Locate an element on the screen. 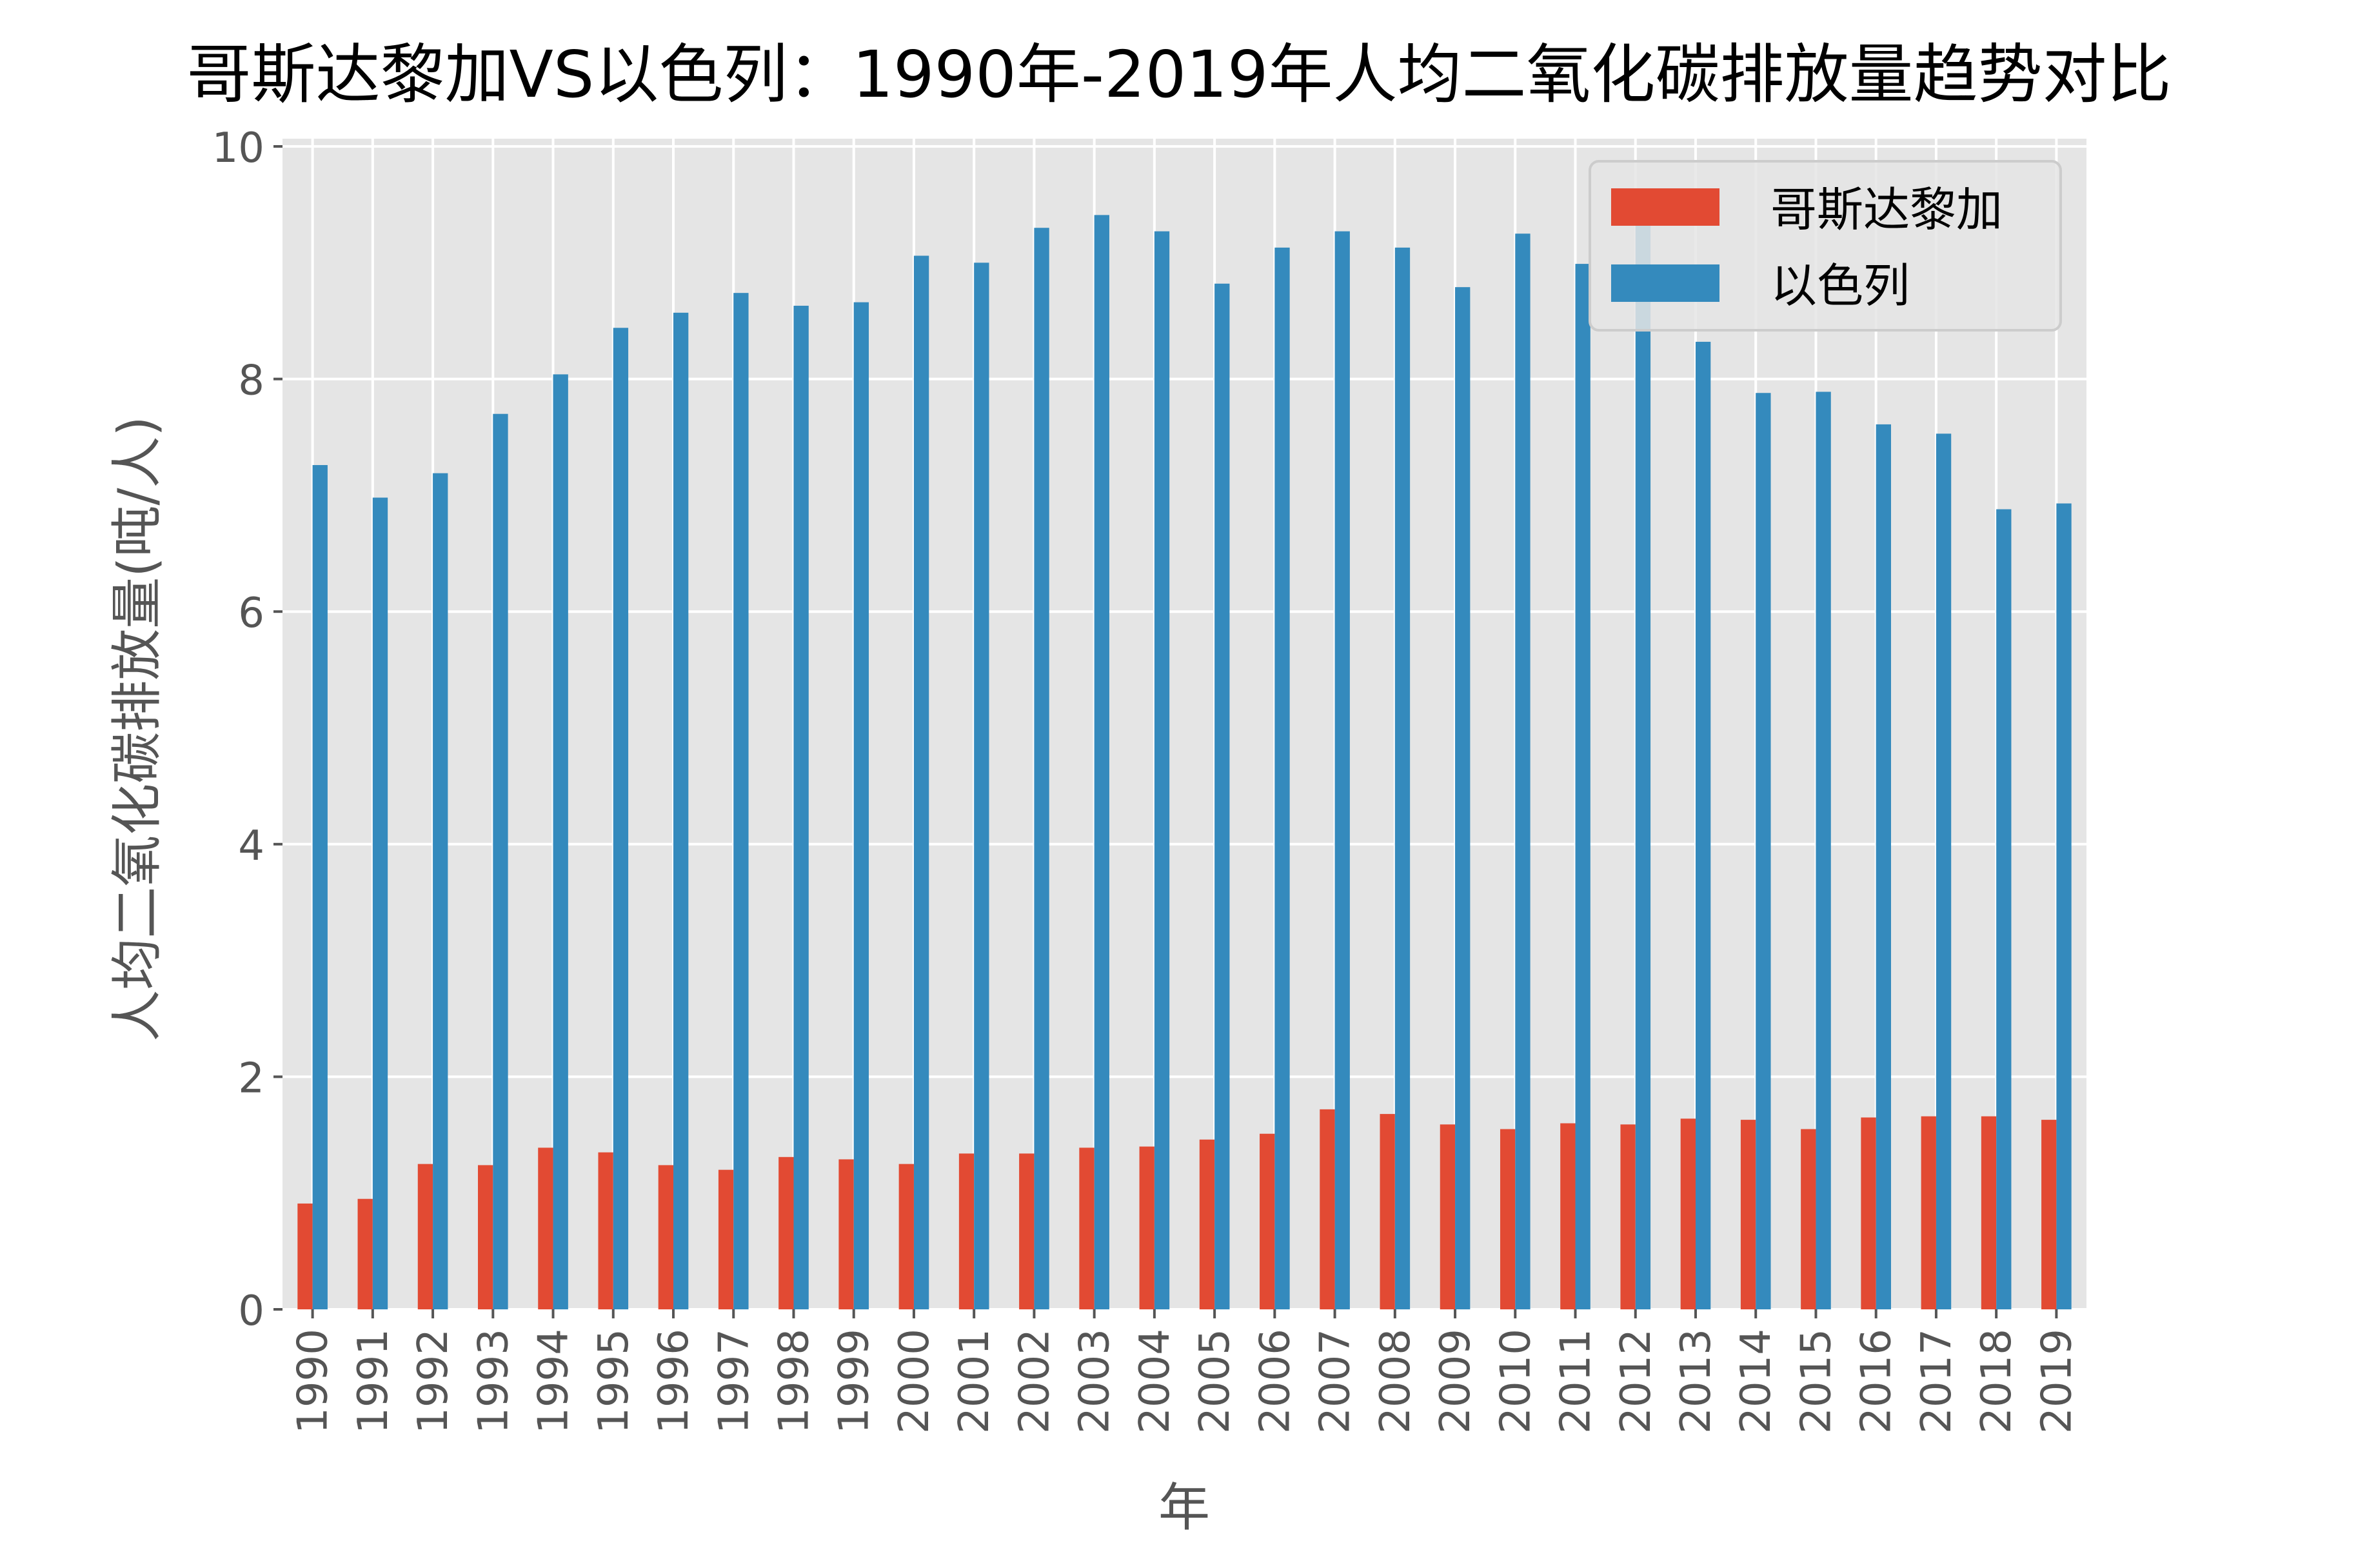  x-tick-label: 2007 is located at coordinates (1336, 1382).